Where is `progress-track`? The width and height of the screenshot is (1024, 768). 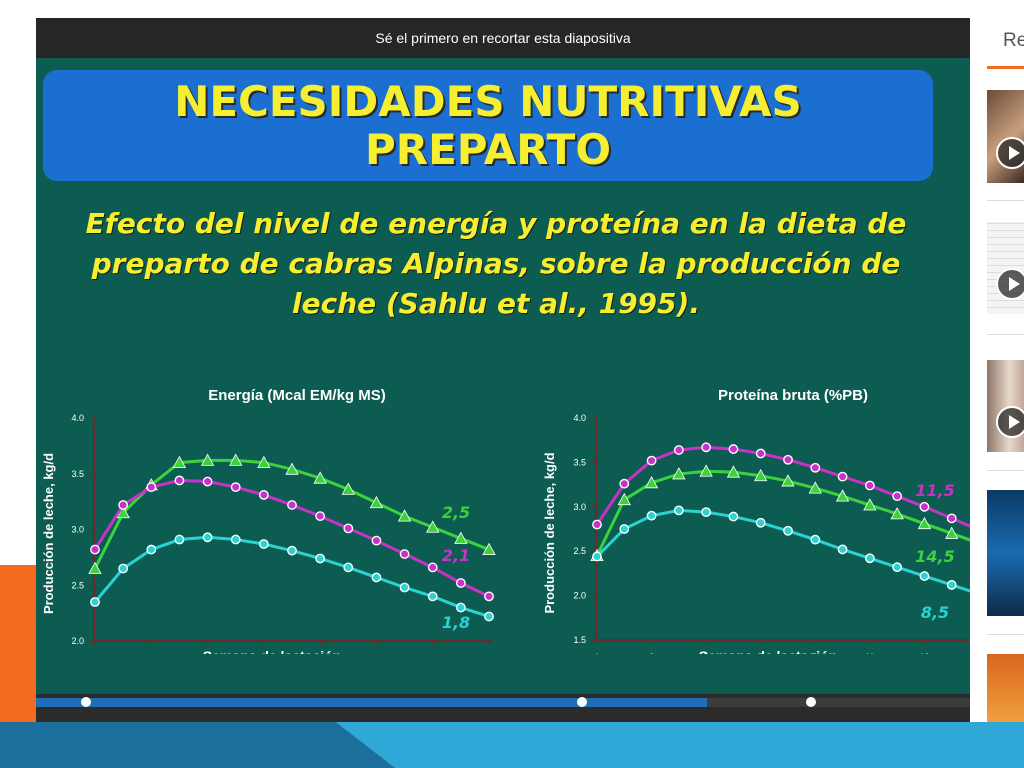 progress-track is located at coordinates (503, 702).